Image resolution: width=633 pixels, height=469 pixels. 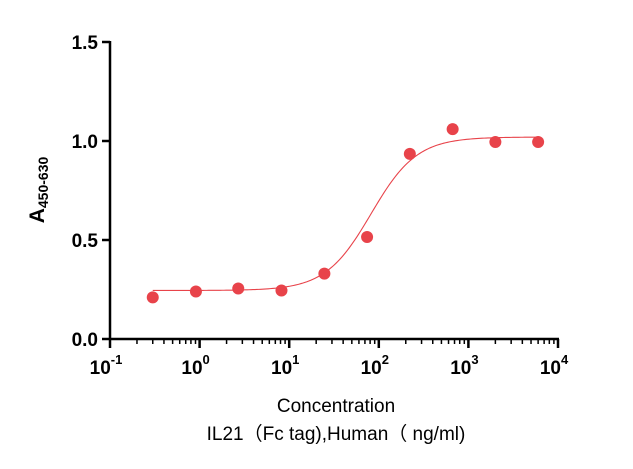 I want to click on x-tick-label: 10², so click(x=375, y=365).